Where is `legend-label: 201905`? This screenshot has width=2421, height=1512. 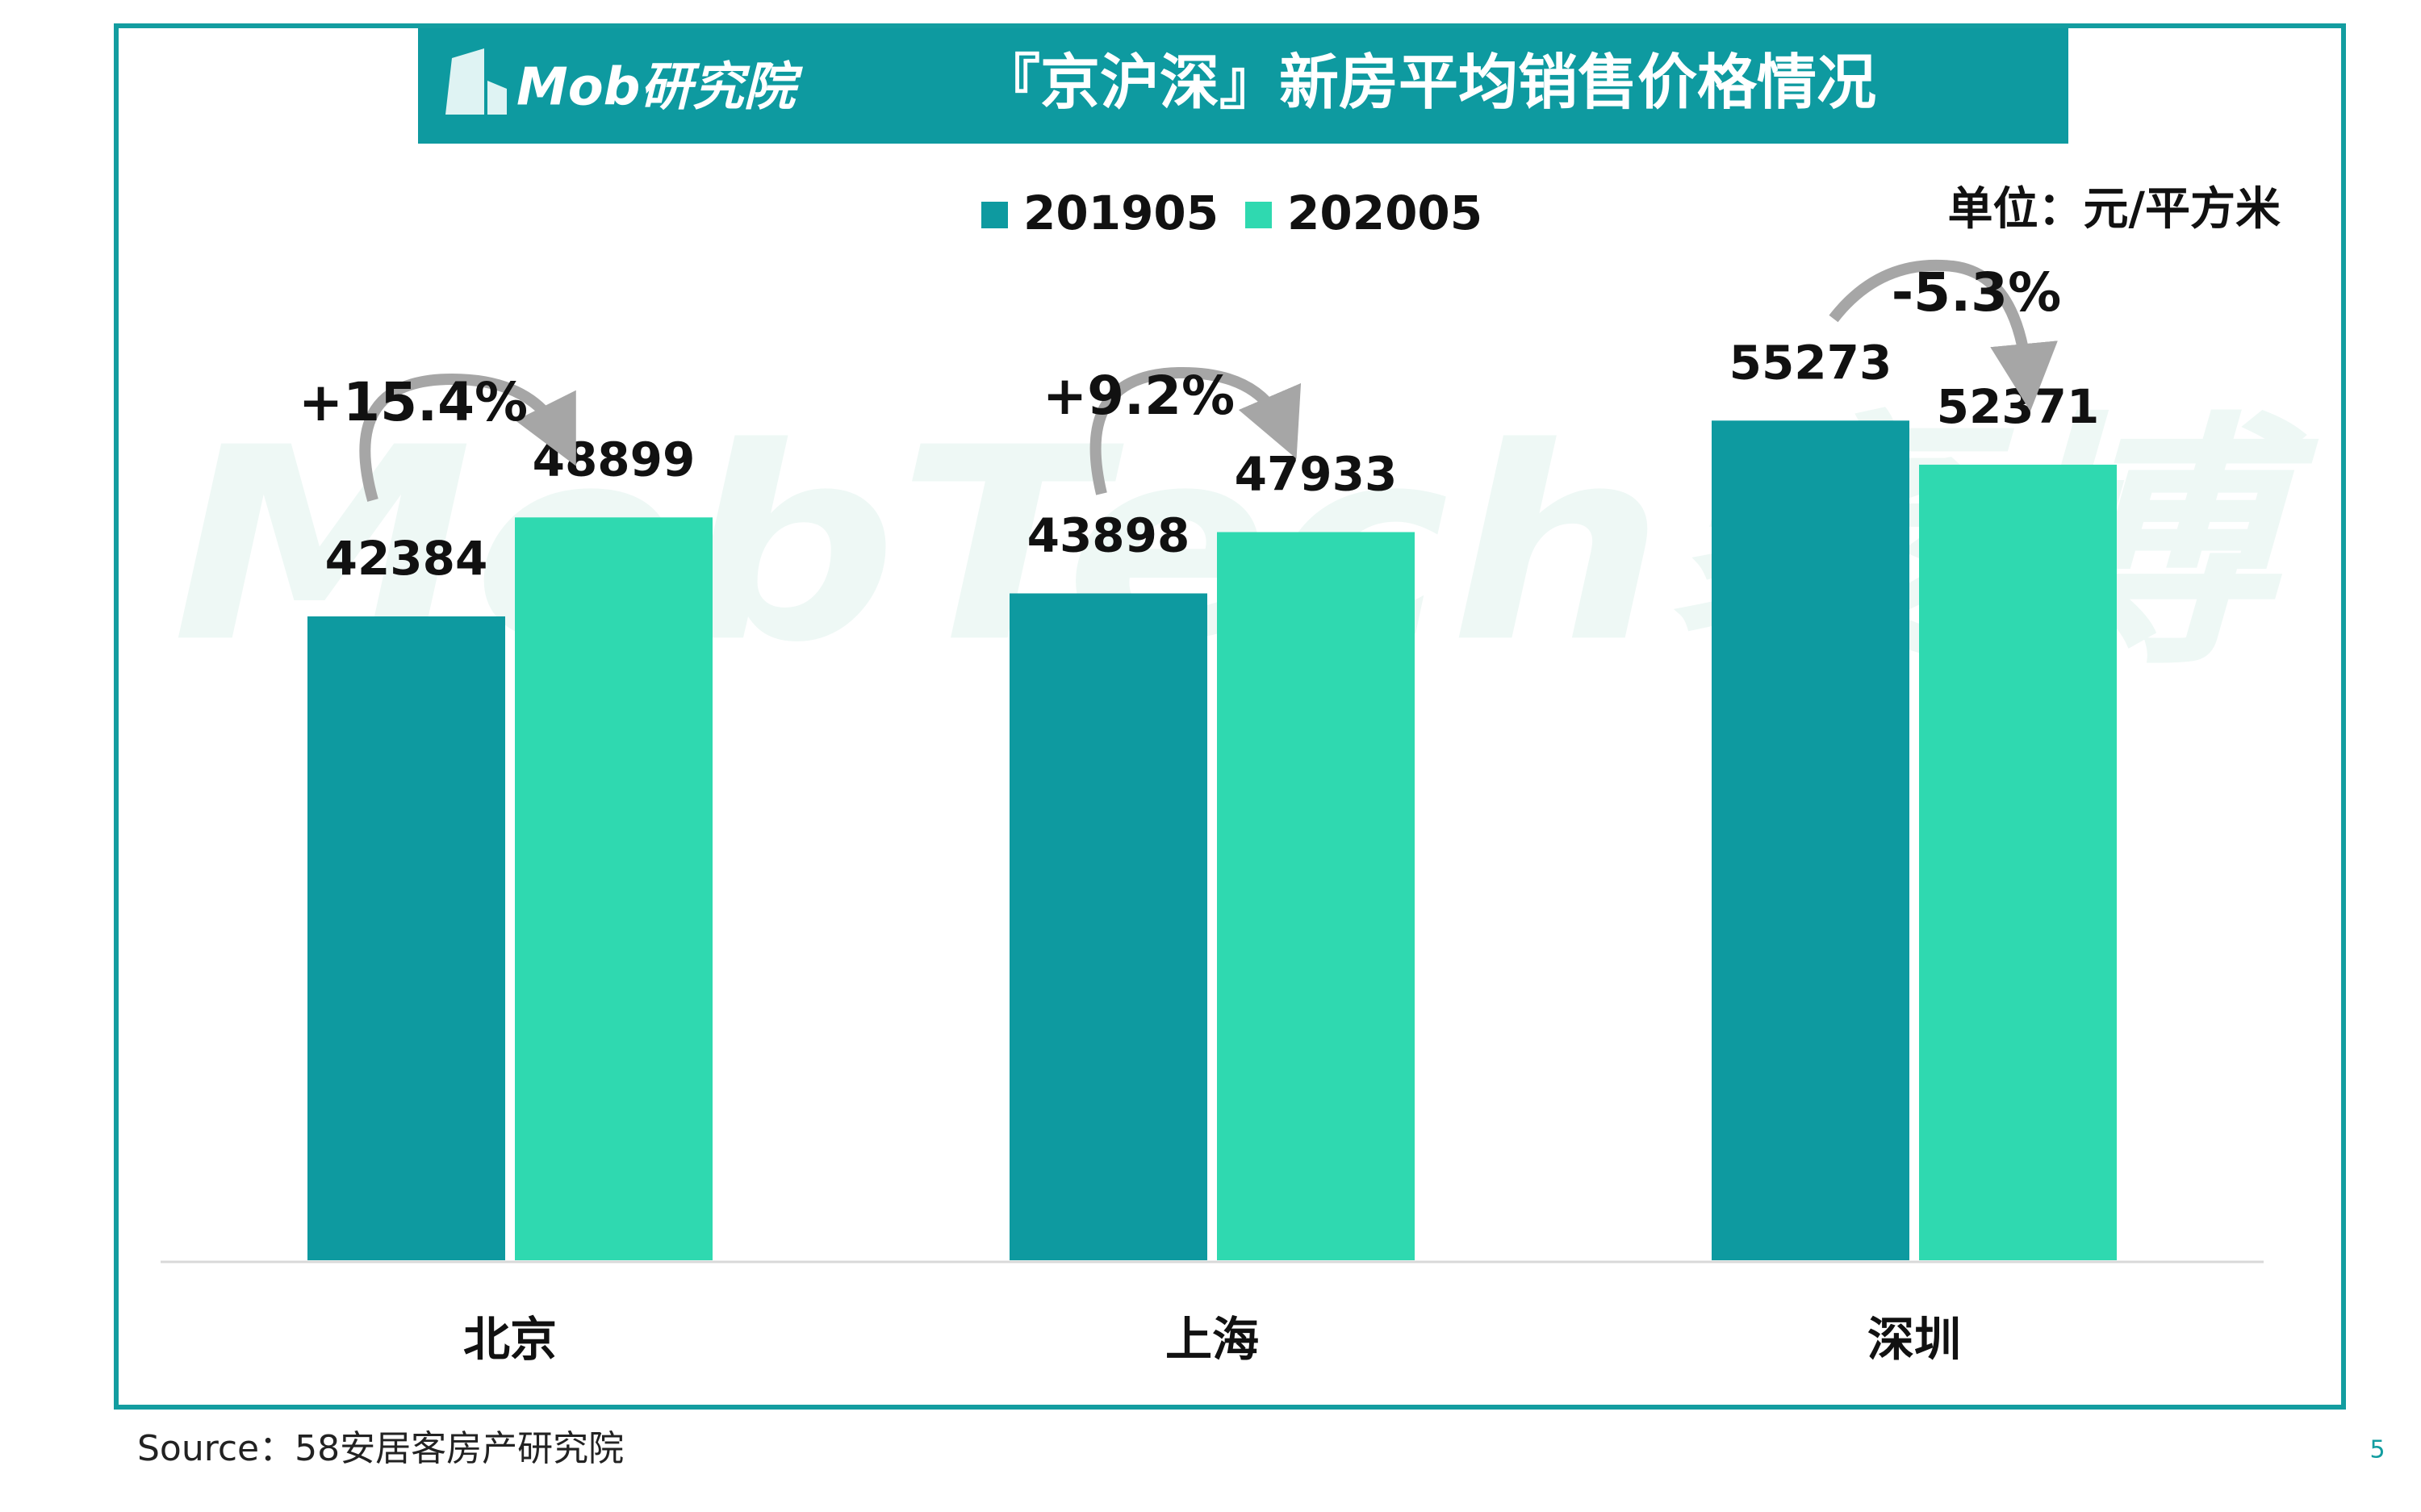
legend-label: 201905 is located at coordinates (1121, 213).